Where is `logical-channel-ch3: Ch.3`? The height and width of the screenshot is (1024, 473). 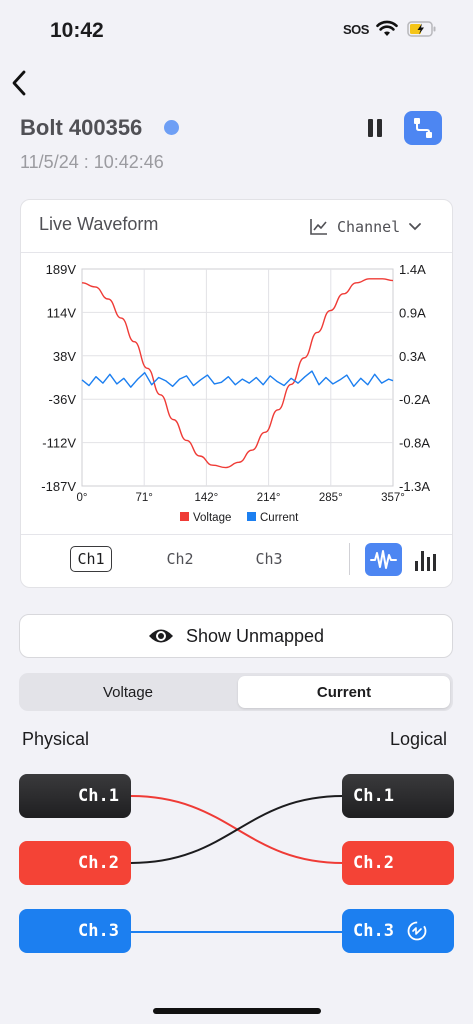
logical-channel-ch3: Ch.3 is located at coordinates (398, 931).